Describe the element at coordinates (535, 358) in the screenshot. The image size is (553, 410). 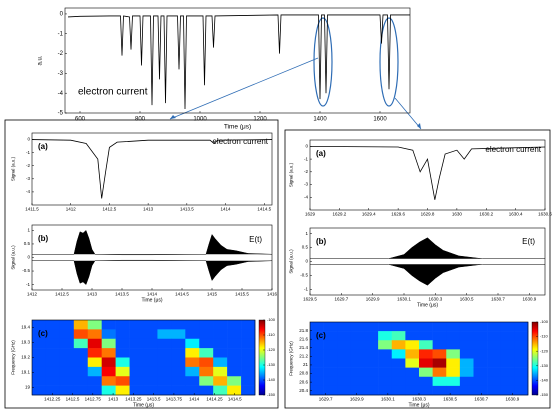
I see `colorbar` at that location.